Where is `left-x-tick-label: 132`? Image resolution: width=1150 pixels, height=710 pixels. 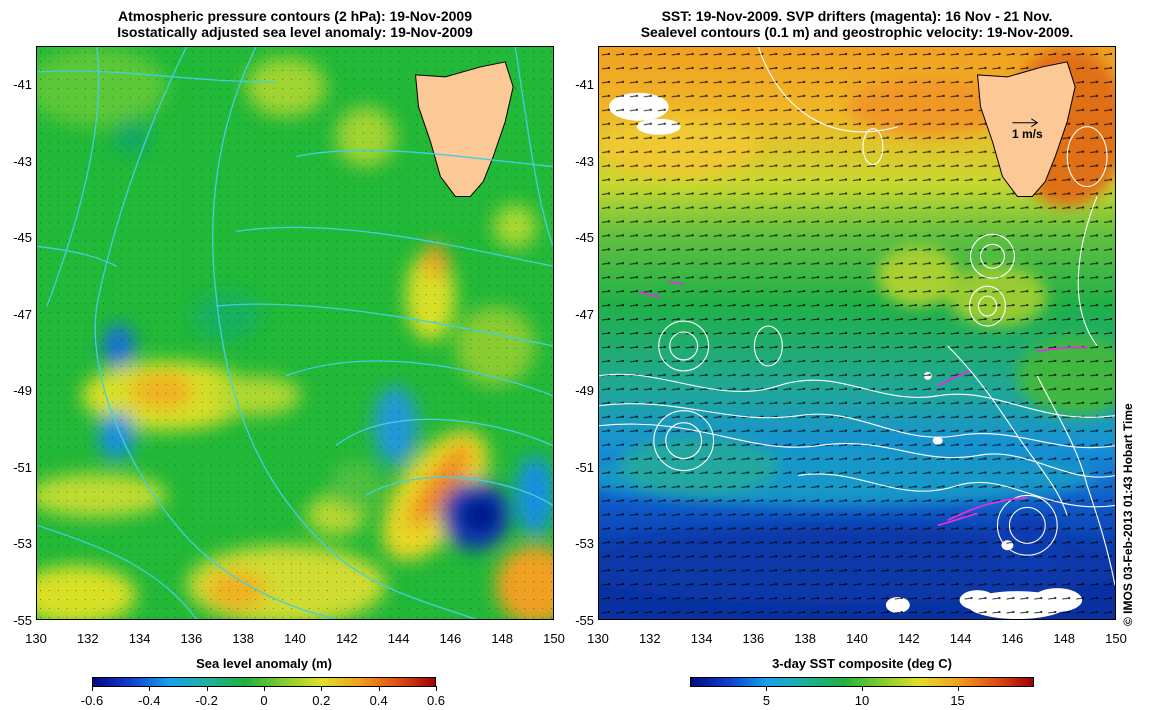
left-x-tick-label: 132 is located at coordinates (87, 638).